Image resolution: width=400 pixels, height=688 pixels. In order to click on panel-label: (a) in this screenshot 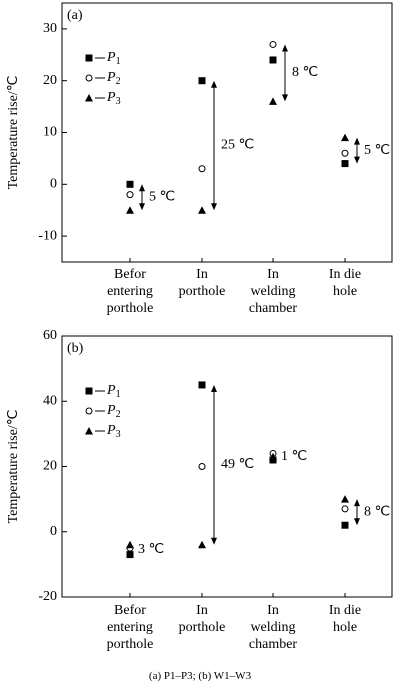, I will do `click(75, 15)`.